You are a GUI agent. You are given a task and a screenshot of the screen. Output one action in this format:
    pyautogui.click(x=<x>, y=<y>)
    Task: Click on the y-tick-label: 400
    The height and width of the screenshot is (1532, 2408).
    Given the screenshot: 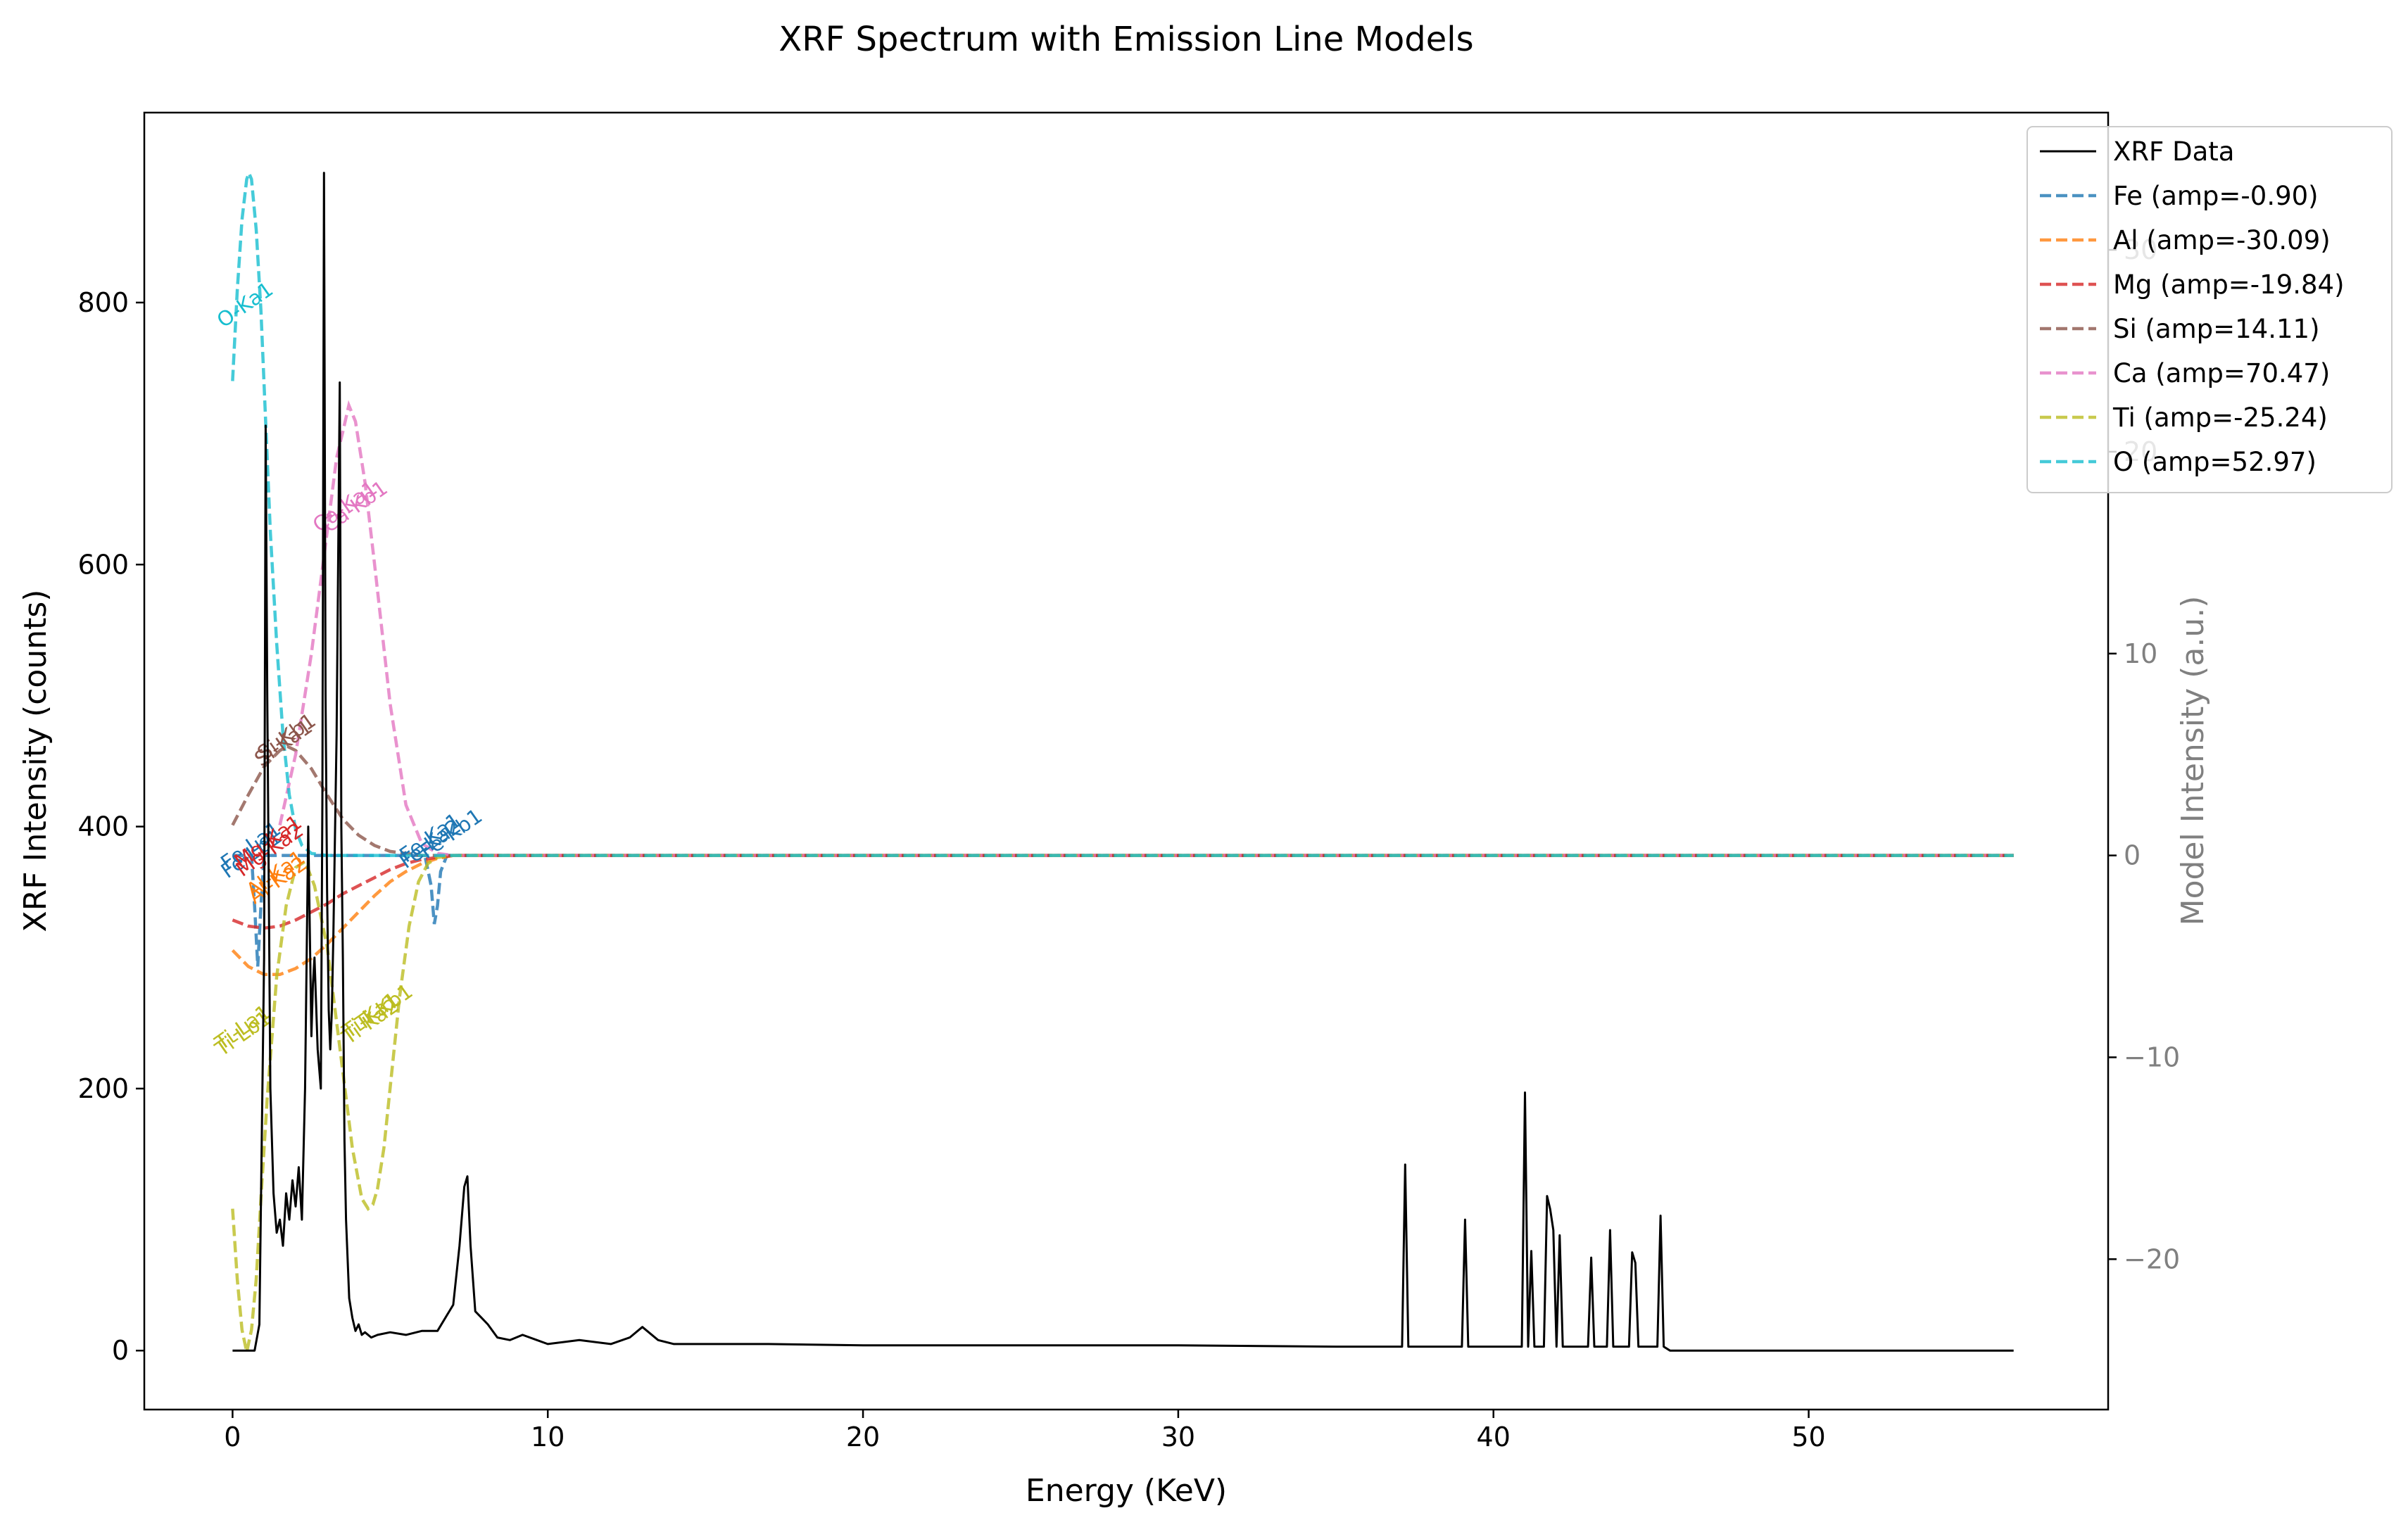 What is the action you would take?
    pyautogui.click(x=103, y=826)
    